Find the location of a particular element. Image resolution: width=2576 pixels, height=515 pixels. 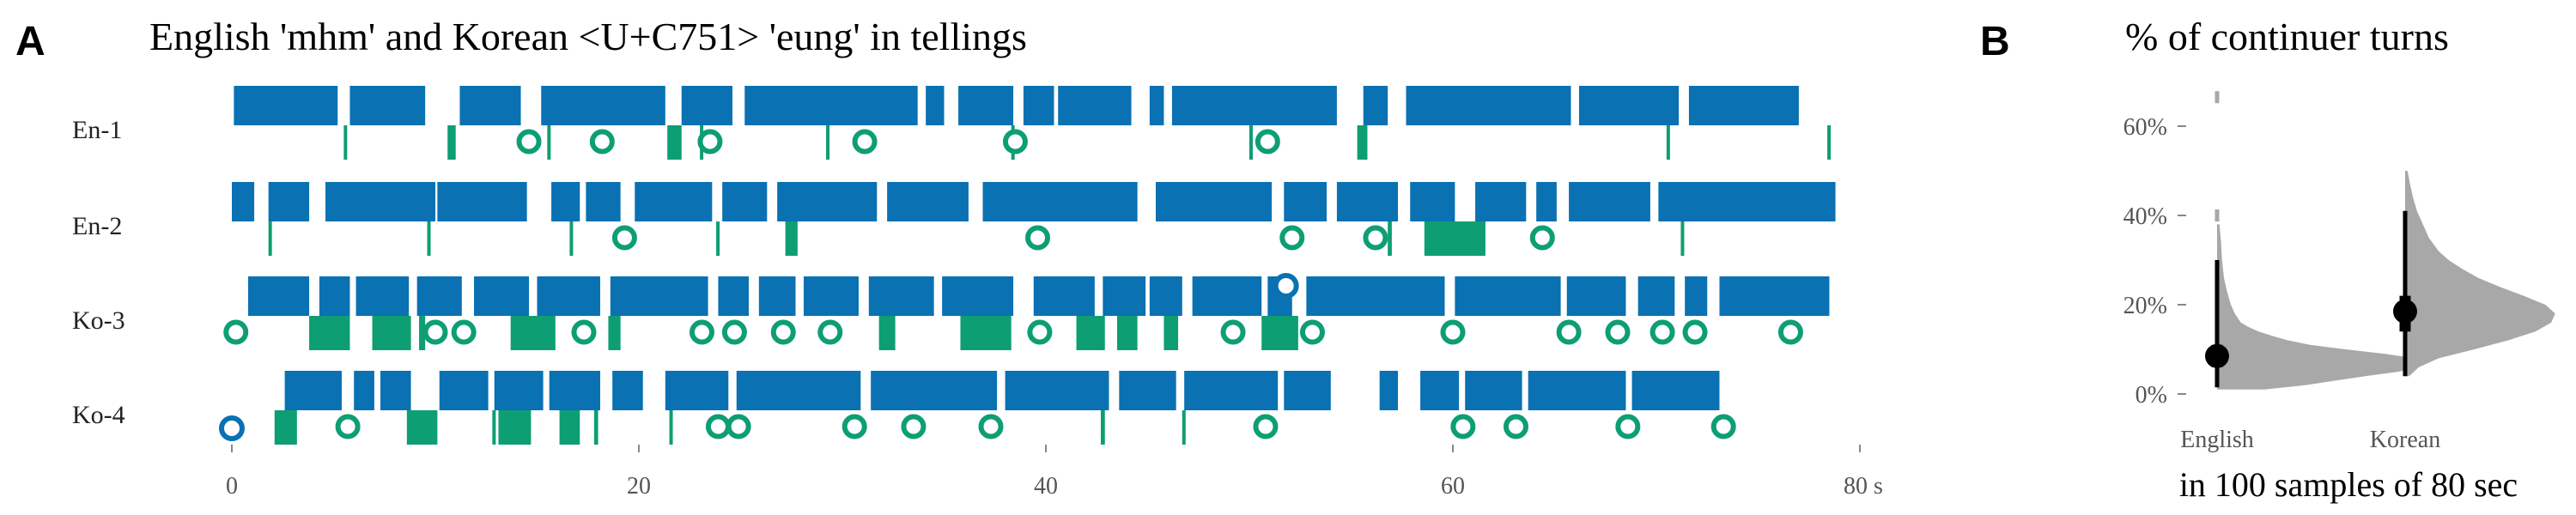

violin-plot is located at coordinates (2380, 240).